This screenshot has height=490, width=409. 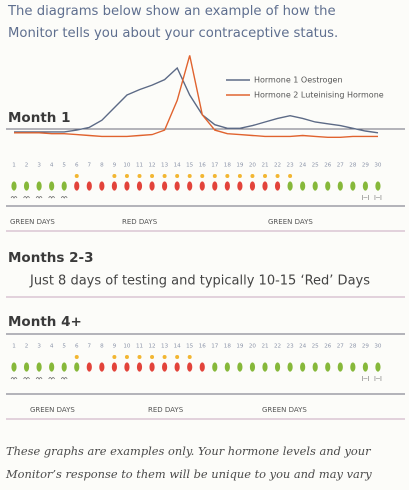 What do you see at coordinates (165, 347) in the screenshot?
I see `day-number: 13` at bounding box center [165, 347].